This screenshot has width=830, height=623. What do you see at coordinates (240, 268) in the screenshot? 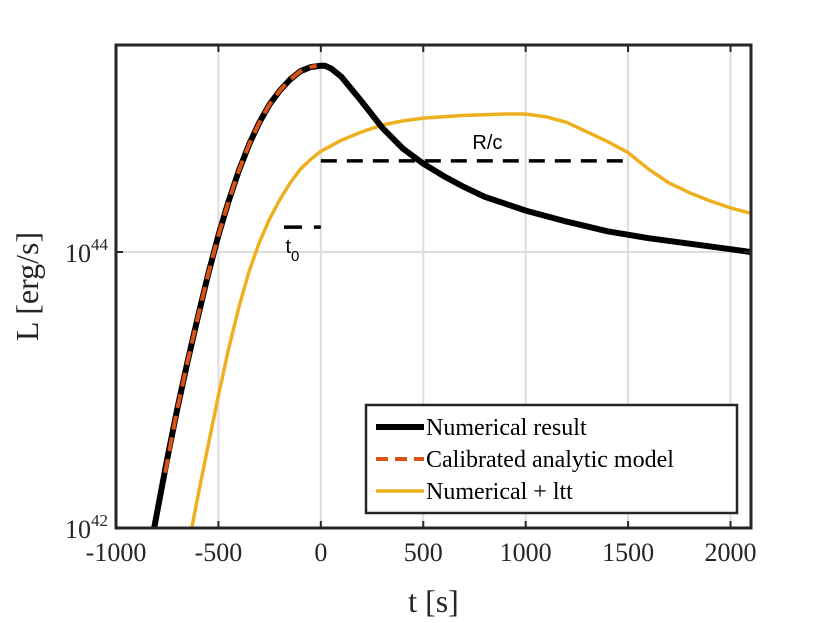
I see `series-line-calibrated-analytic-model` at bounding box center [240, 268].